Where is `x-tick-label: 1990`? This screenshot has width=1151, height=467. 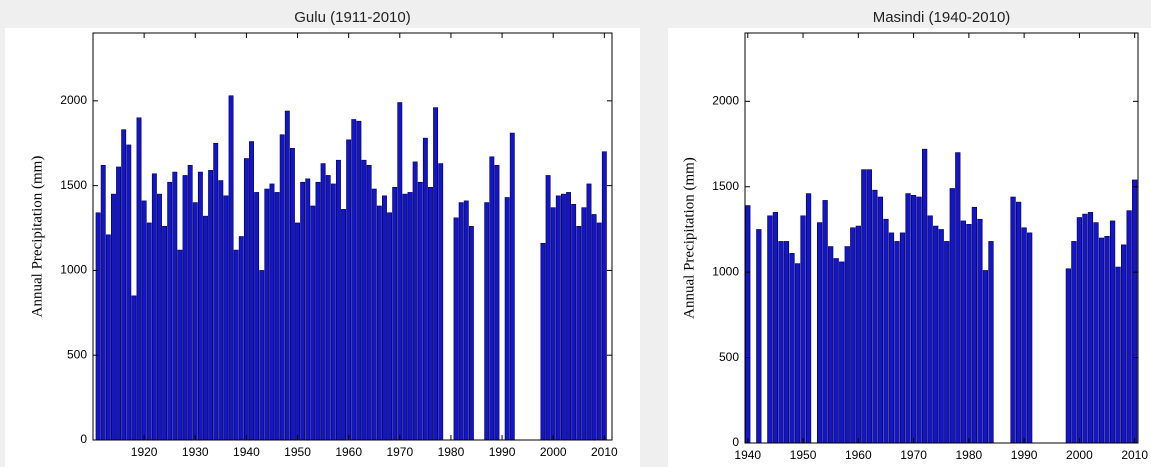 x-tick-label: 1990 is located at coordinates (502, 452).